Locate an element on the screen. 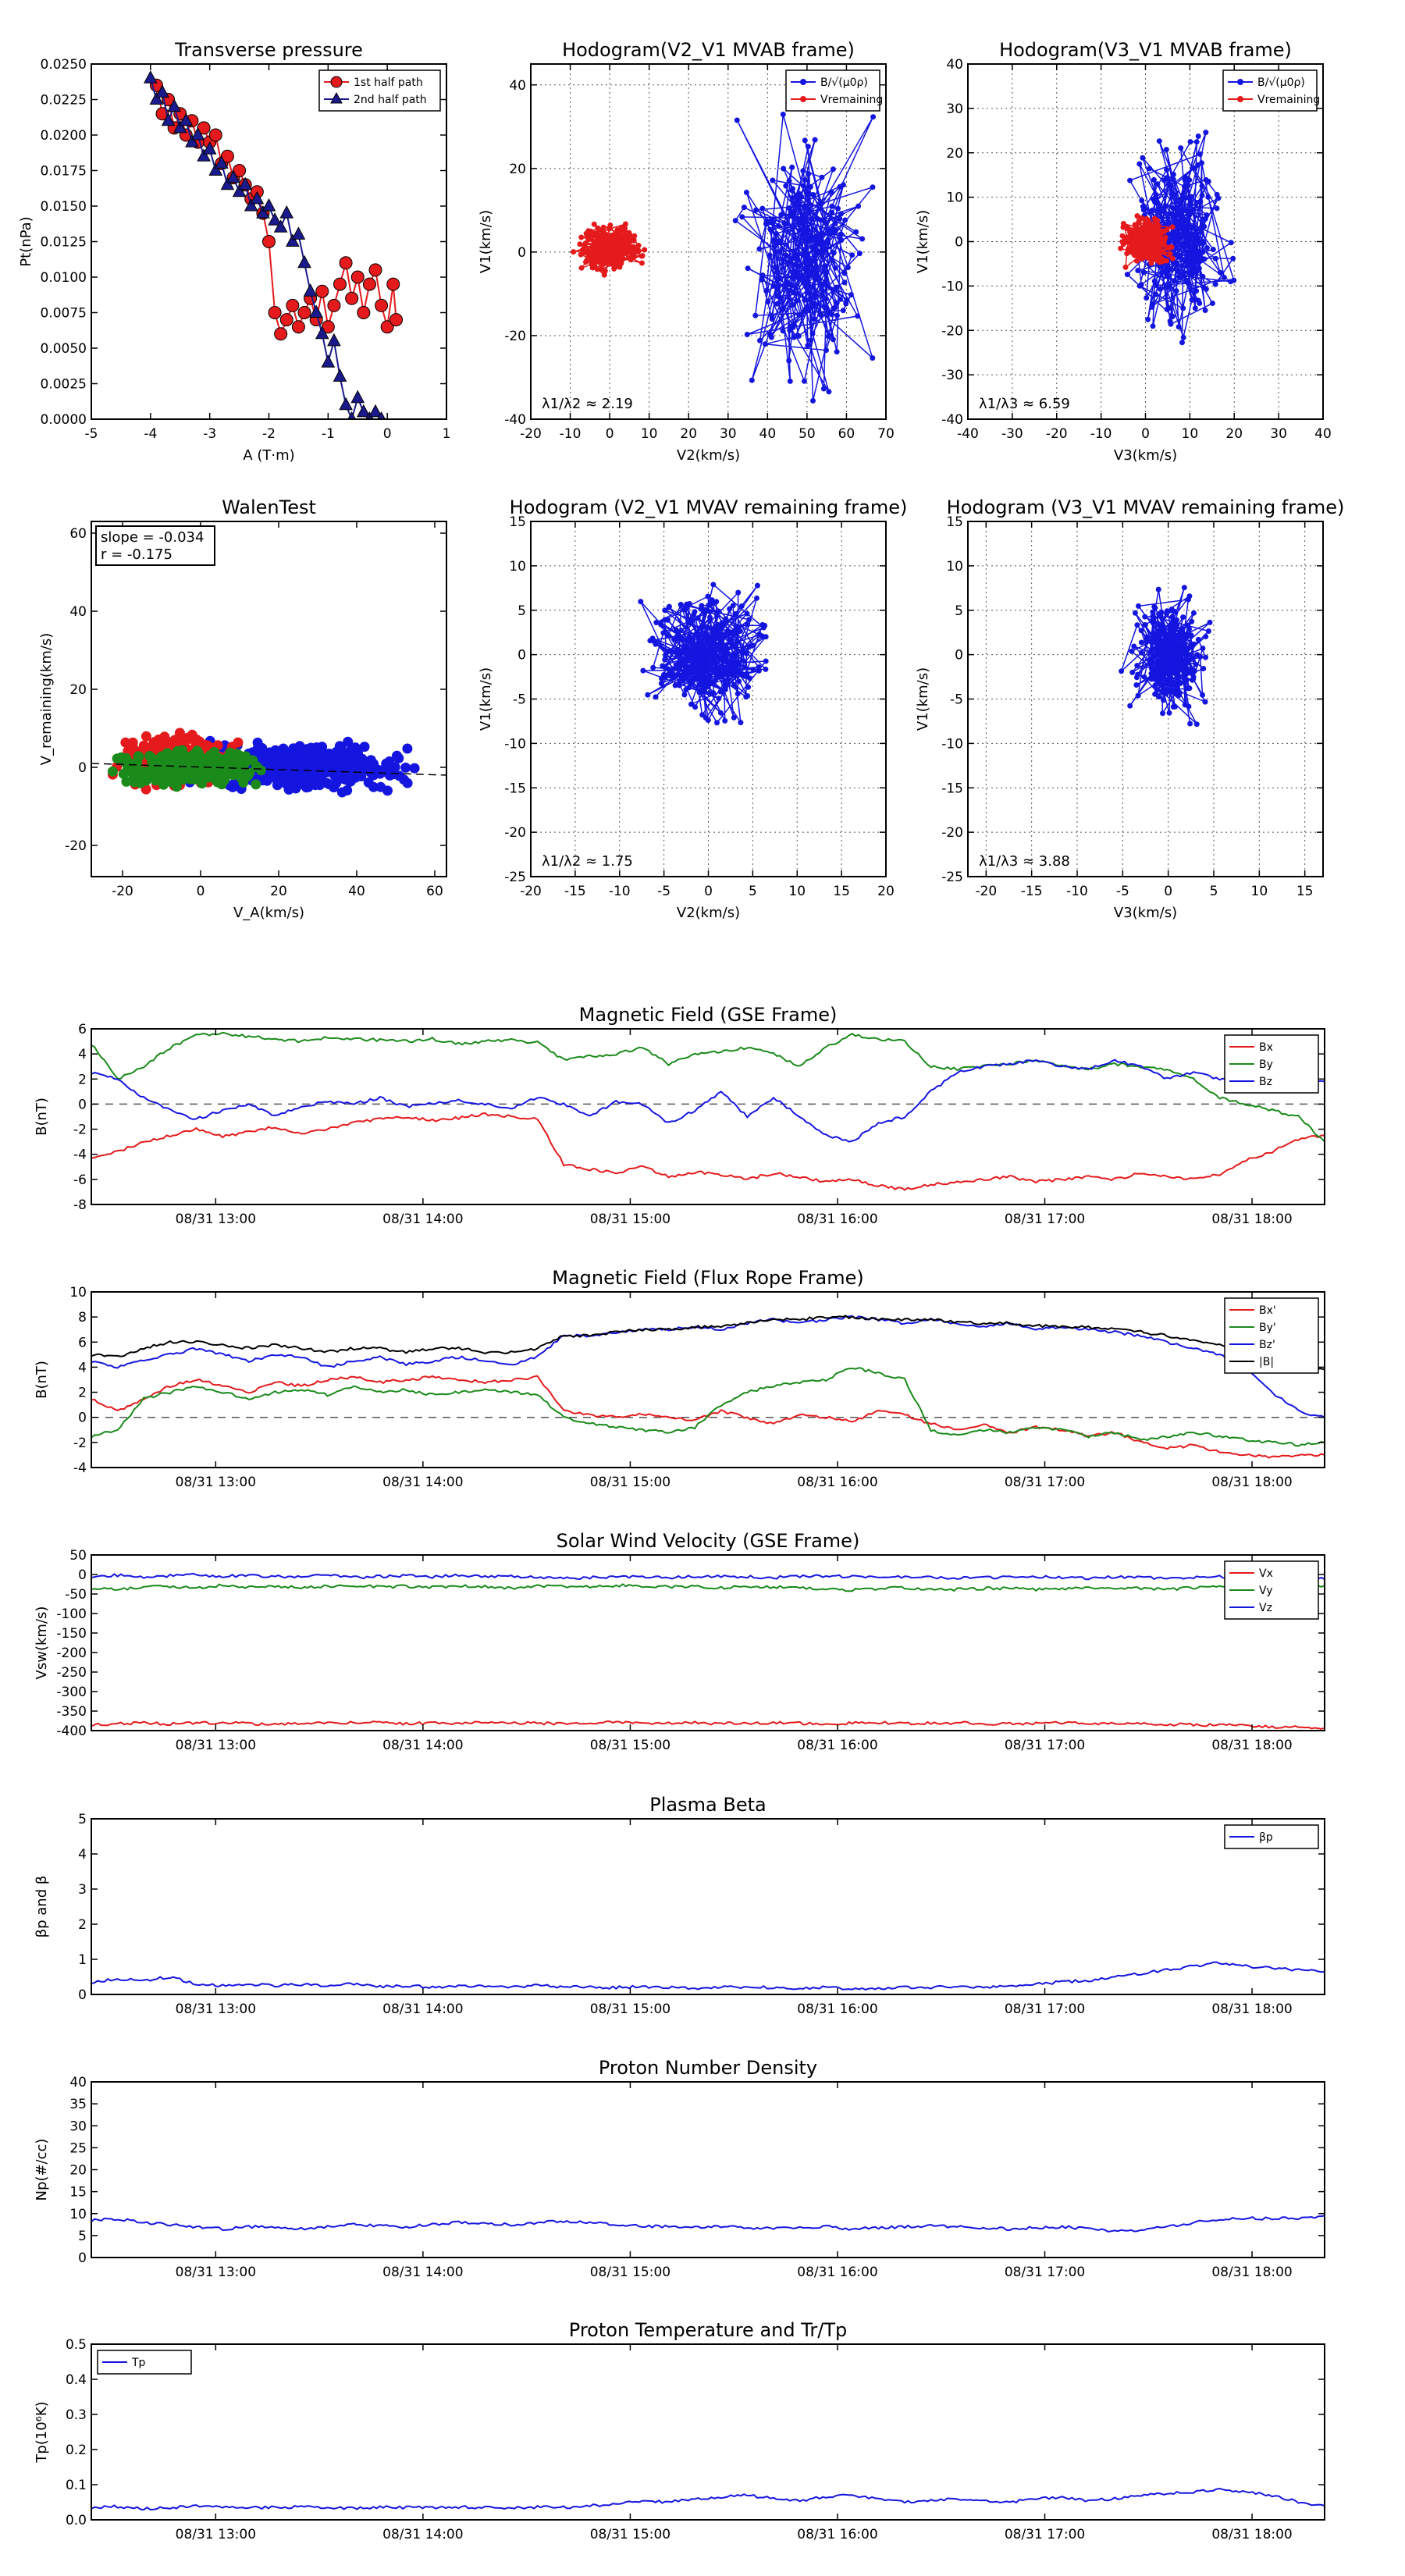 The width and height of the screenshot is (1405, 2576). y-tick-label: 0.0200 is located at coordinates (64, 136).